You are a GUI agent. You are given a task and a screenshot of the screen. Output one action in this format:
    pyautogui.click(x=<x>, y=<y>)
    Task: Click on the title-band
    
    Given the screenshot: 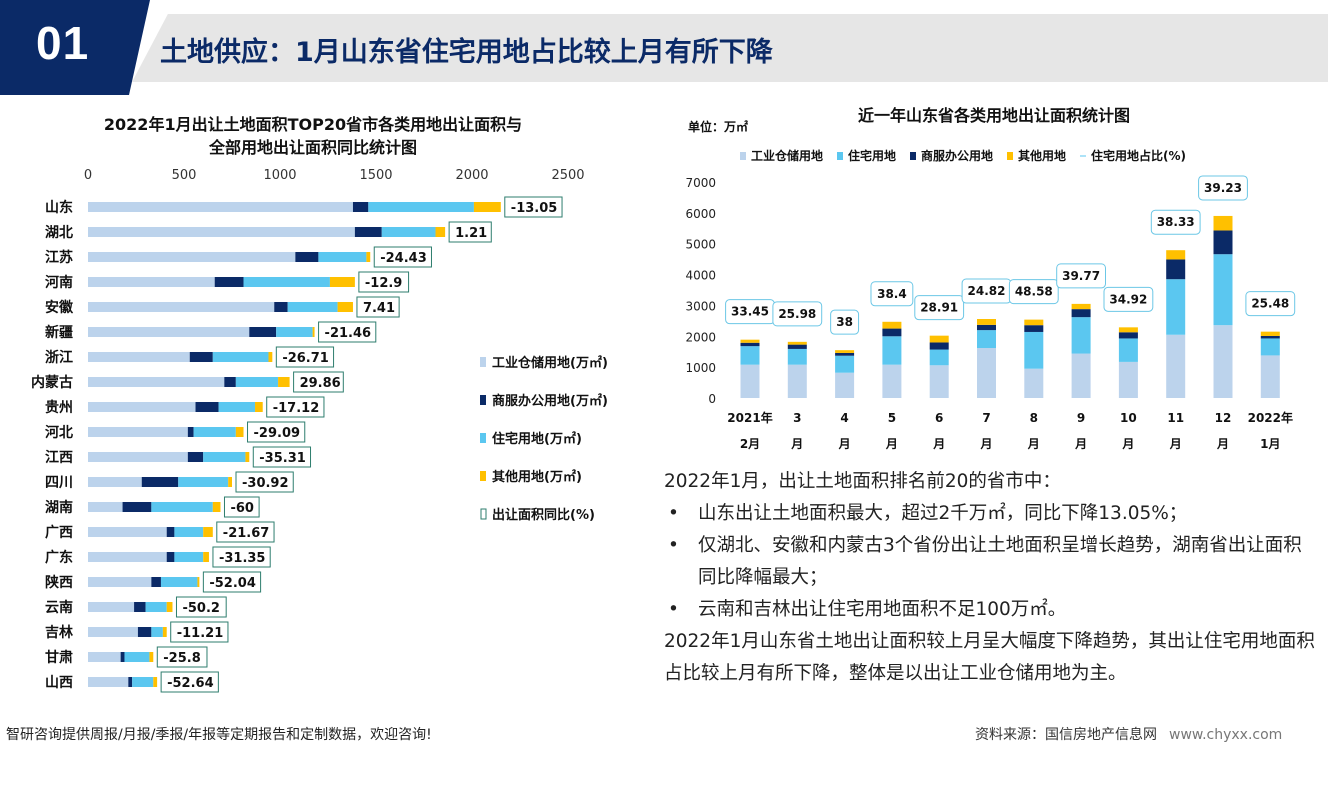 What is the action you would take?
    pyautogui.click(x=730, y=48)
    